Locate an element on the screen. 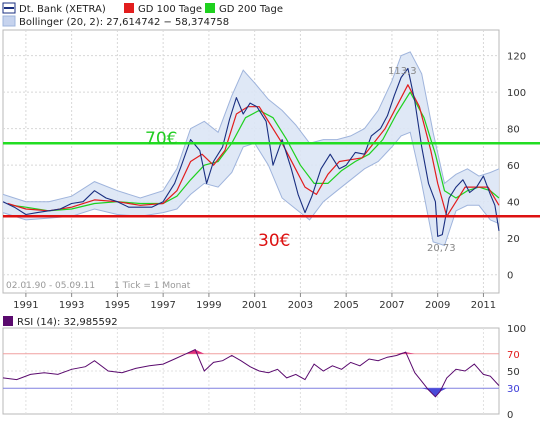  x-tick-label-9: 2009 is located at coordinates (437, 305).